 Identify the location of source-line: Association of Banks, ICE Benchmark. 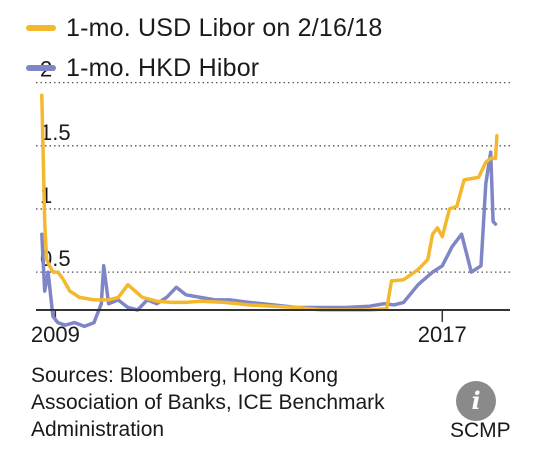
(208, 402).